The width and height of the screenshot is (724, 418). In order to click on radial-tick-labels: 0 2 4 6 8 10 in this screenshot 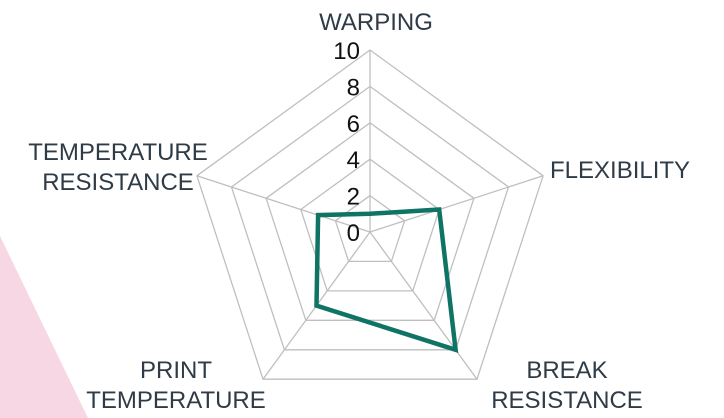, I will do `click(346, 142)`.